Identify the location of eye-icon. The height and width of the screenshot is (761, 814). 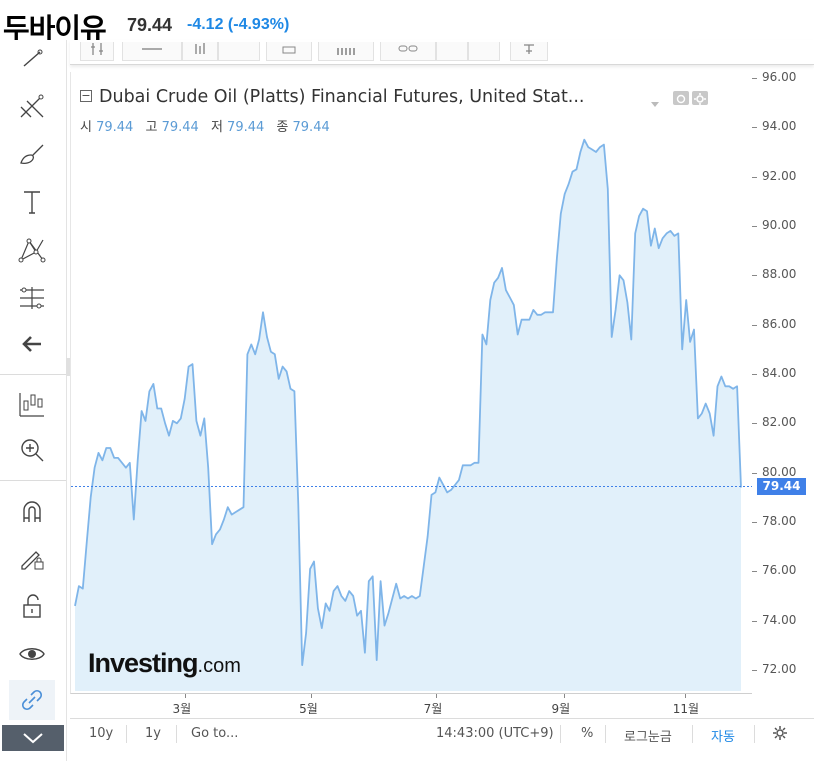
(32, 654).